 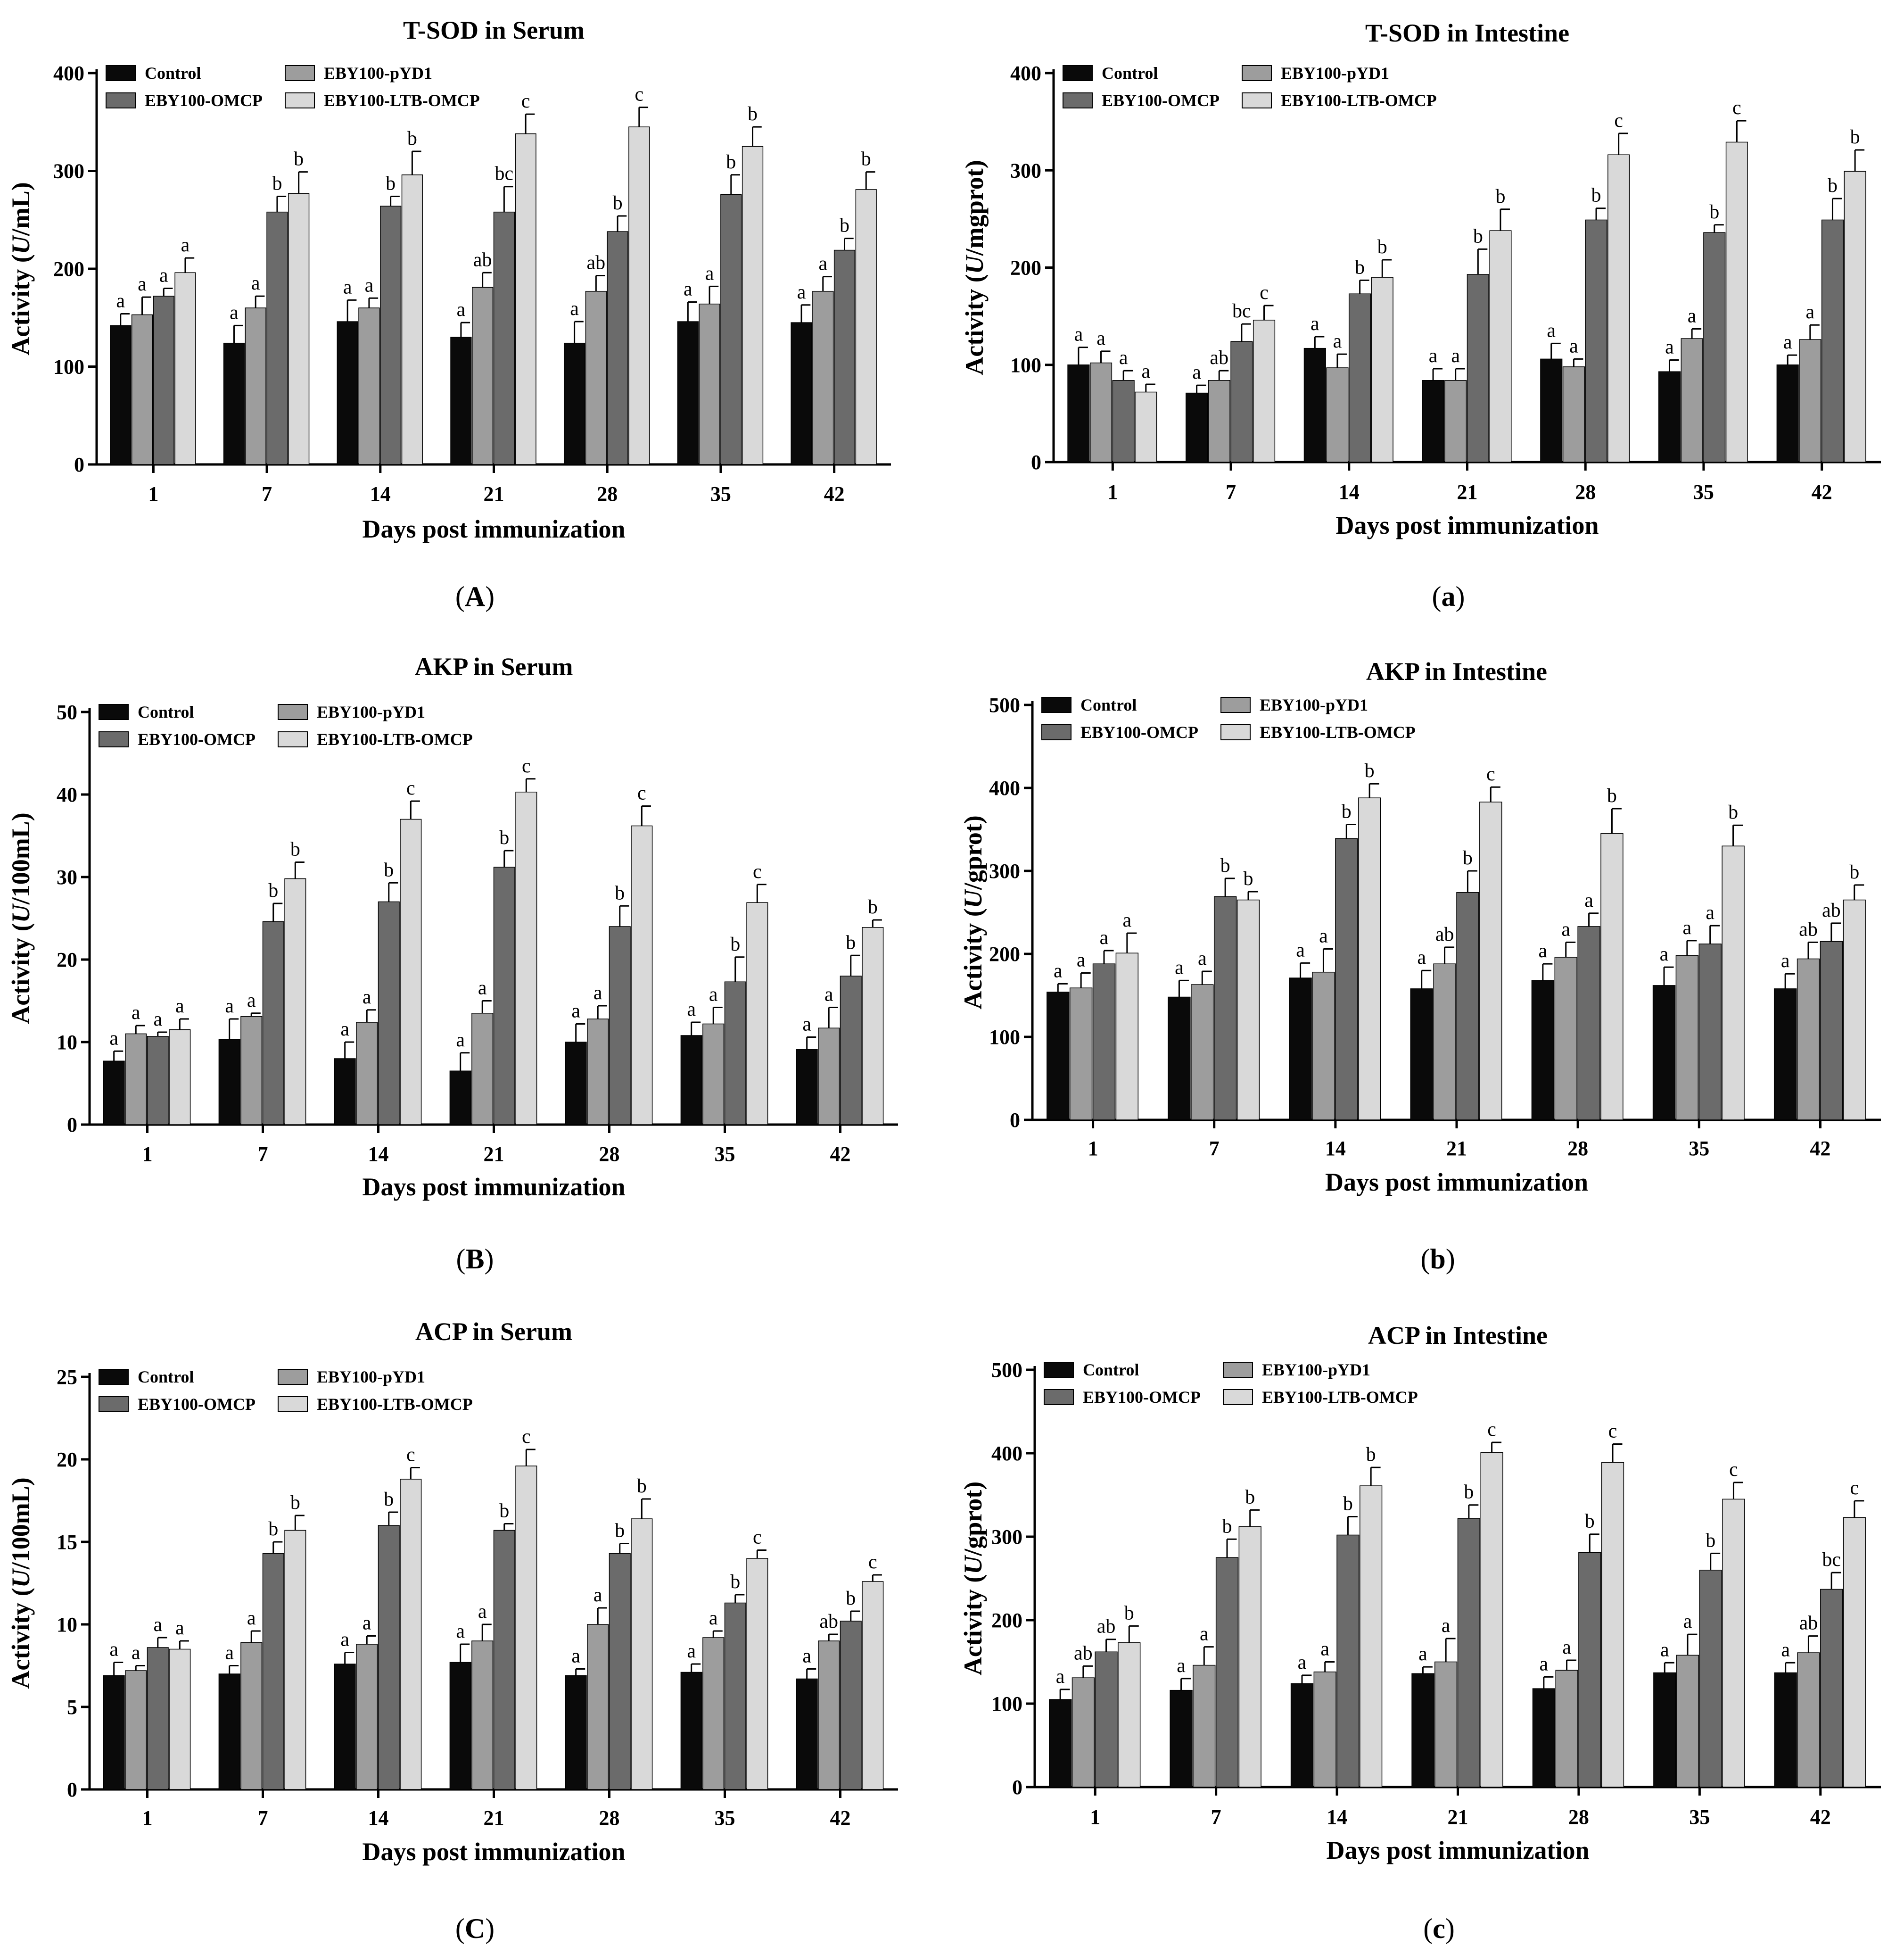 I want to click on legend-label: EBY100-pYD1, so click(x=1314, y=704).